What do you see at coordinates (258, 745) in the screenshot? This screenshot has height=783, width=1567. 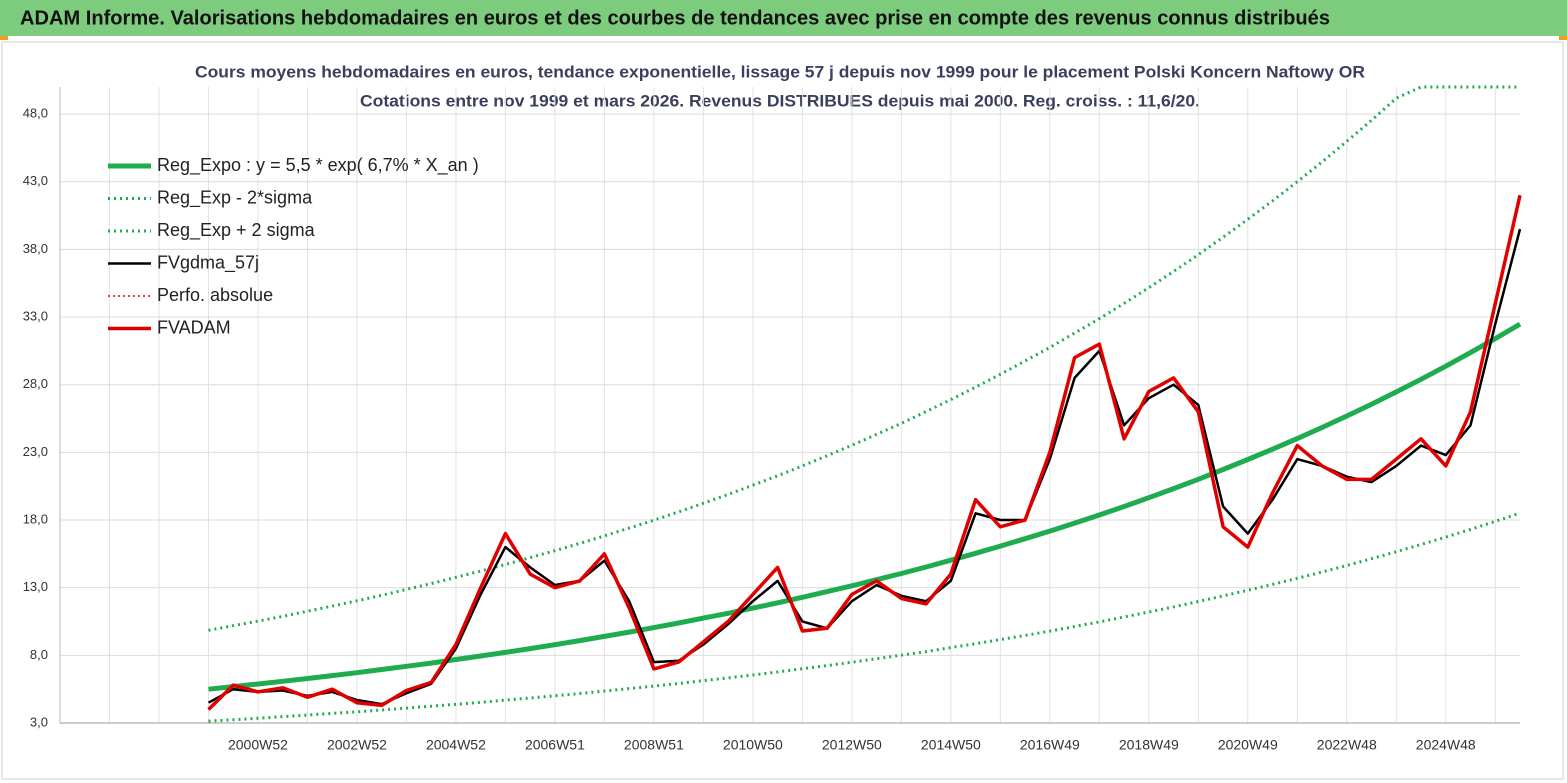 I see `x-tick-label: 2000W52` at bounding box center [258, 745].